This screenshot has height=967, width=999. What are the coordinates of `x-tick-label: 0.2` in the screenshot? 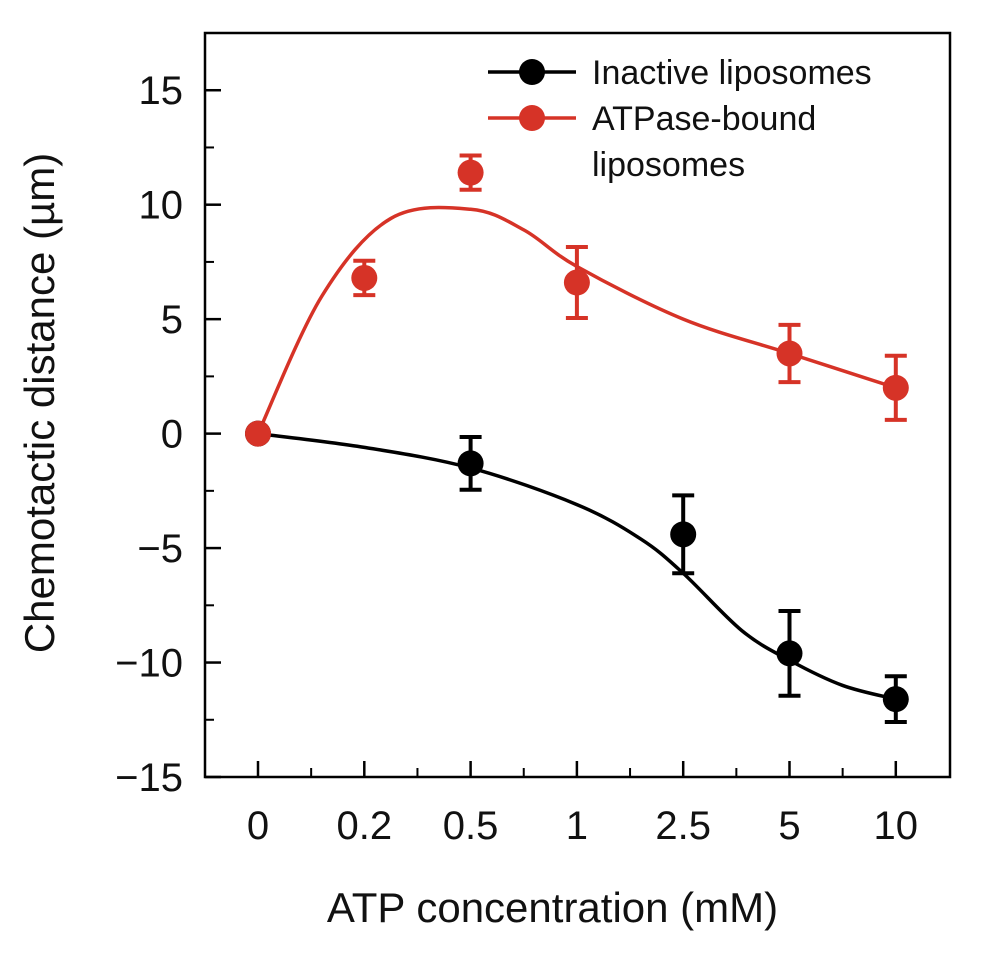 It's located at (364, 826).